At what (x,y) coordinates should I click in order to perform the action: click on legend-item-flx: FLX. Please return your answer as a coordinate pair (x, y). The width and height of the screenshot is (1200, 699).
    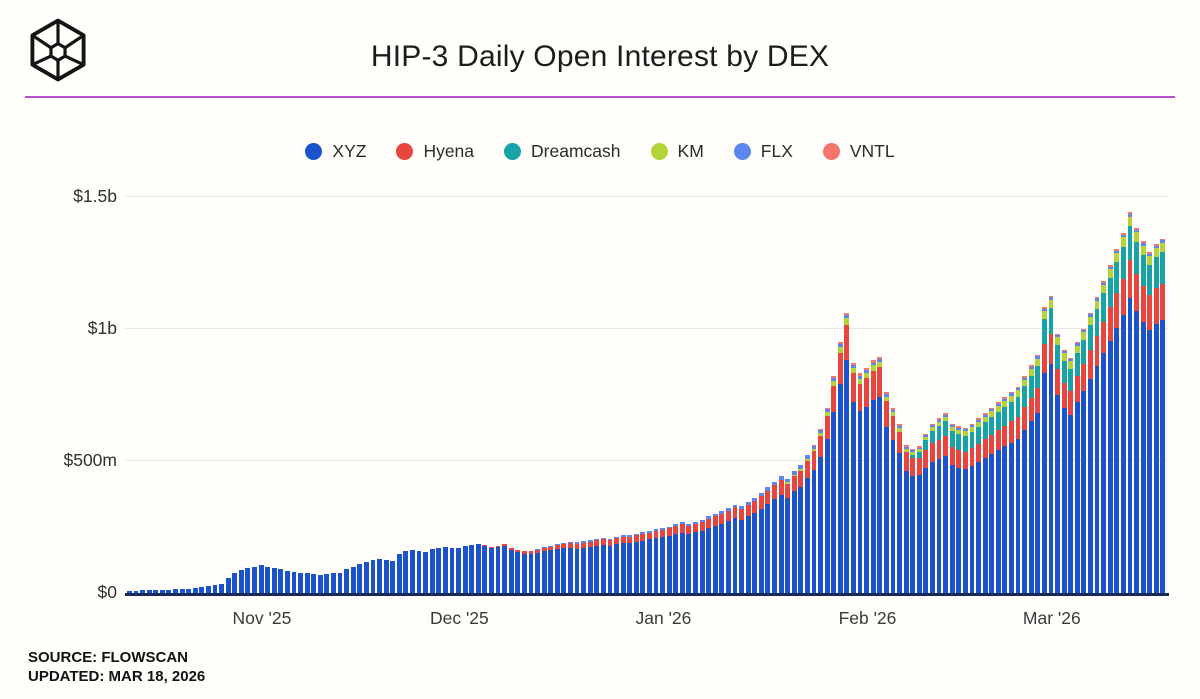
    Looking at the image, I should click on (763, 151).